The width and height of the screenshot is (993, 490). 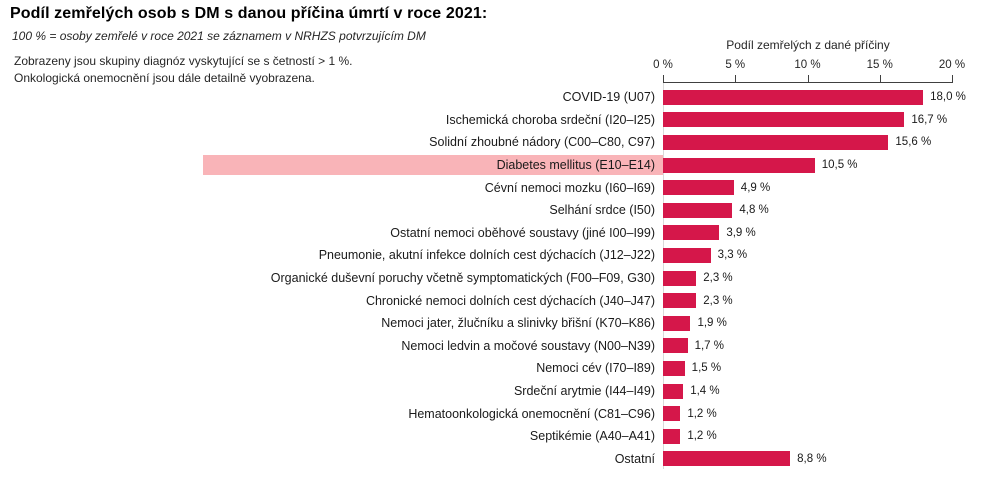 I want to click on category-label-text: Hematoonkologická onemocnění (C81–C96), so click(x=531, y=413).